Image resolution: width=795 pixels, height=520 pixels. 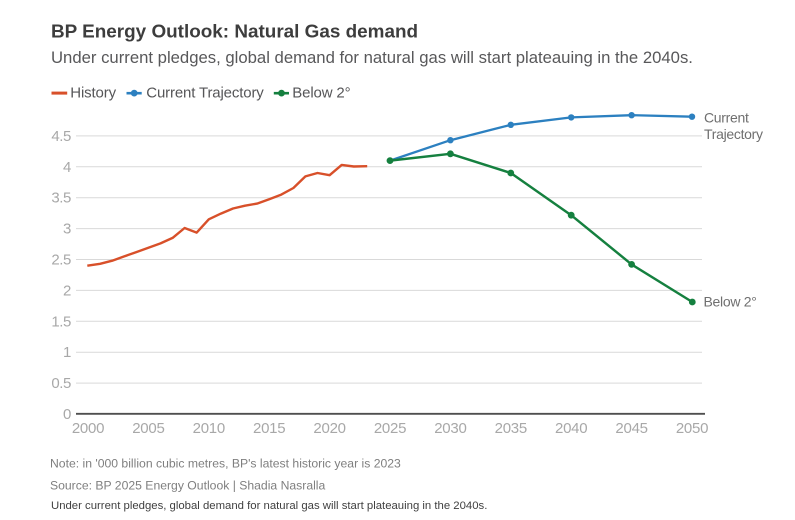 What do you see at coordinates (61, 383) in the screenshot?
I see `svg-text: 0.5` at bounding box center [61, 383].